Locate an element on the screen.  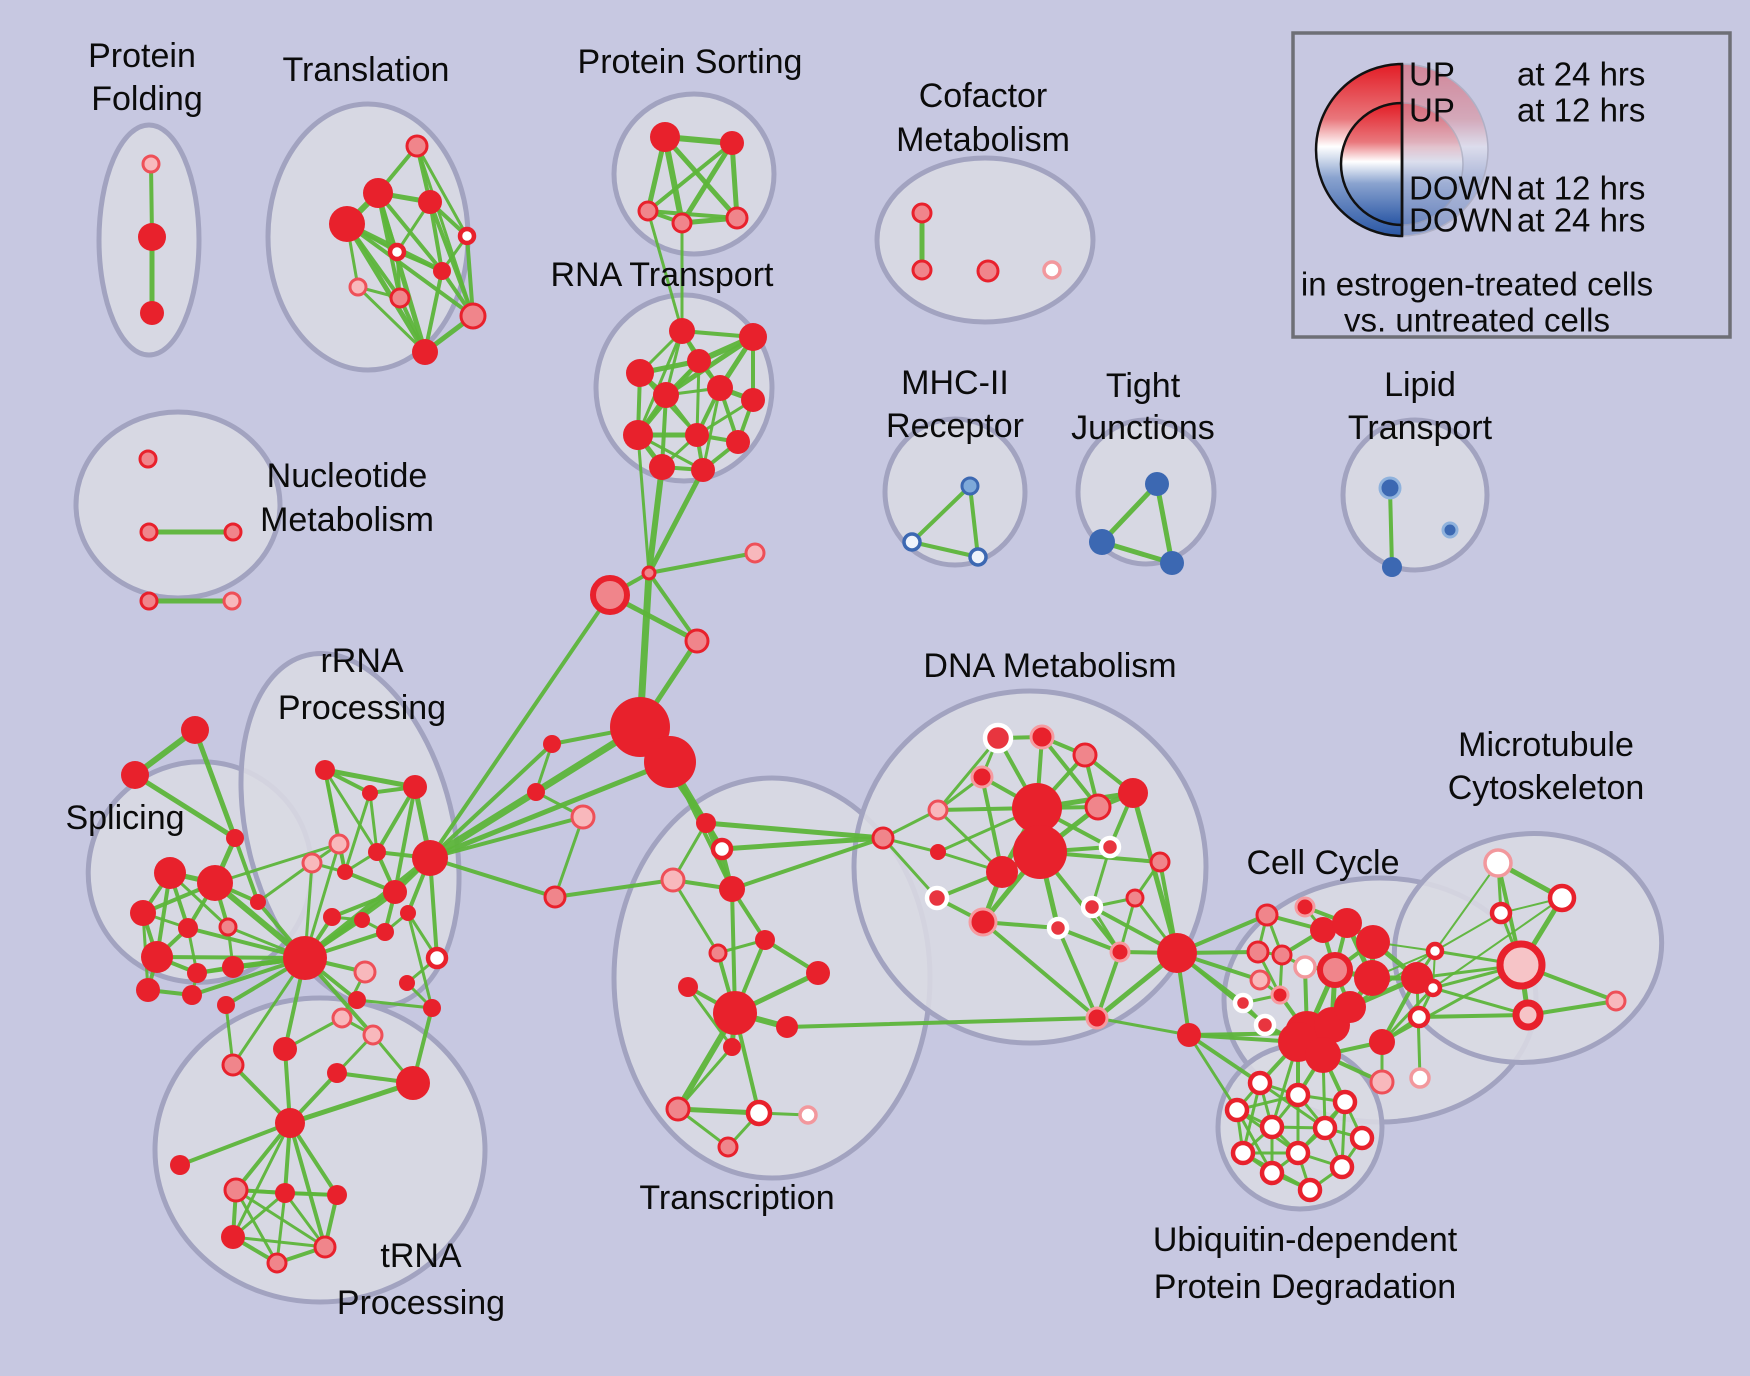
label-dna-metabolism: DNA Metabolism is located at coordinates (1049, 666).